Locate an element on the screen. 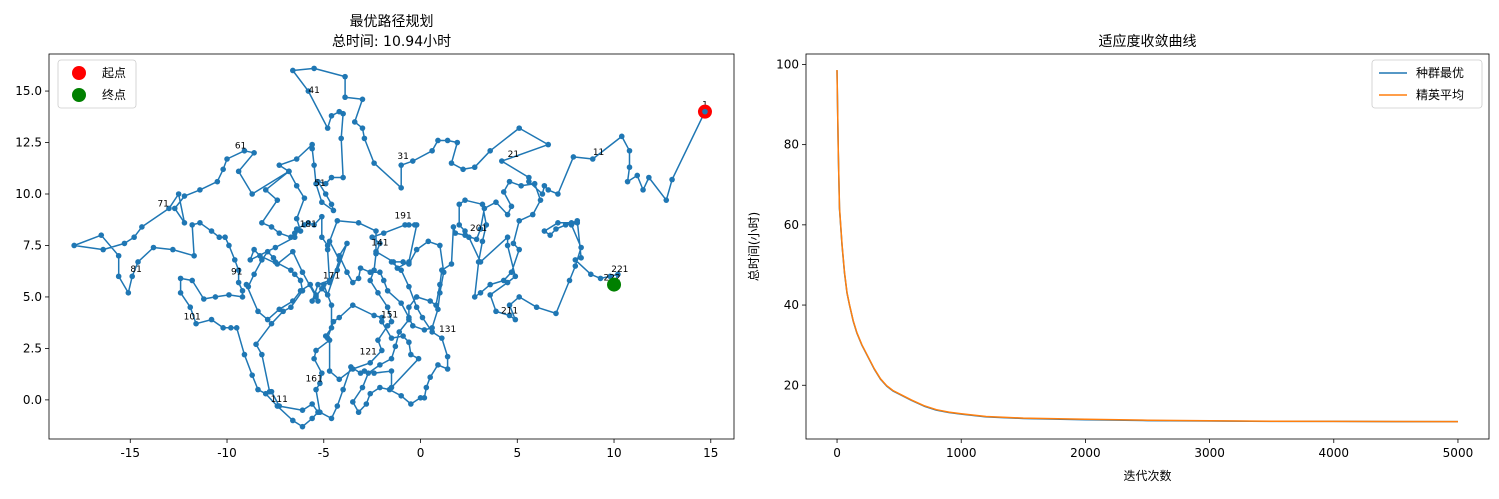 The width and height of the screenshot is (1499, 499). route-x-tick-label: -10 is located at coordinates (227, 453).